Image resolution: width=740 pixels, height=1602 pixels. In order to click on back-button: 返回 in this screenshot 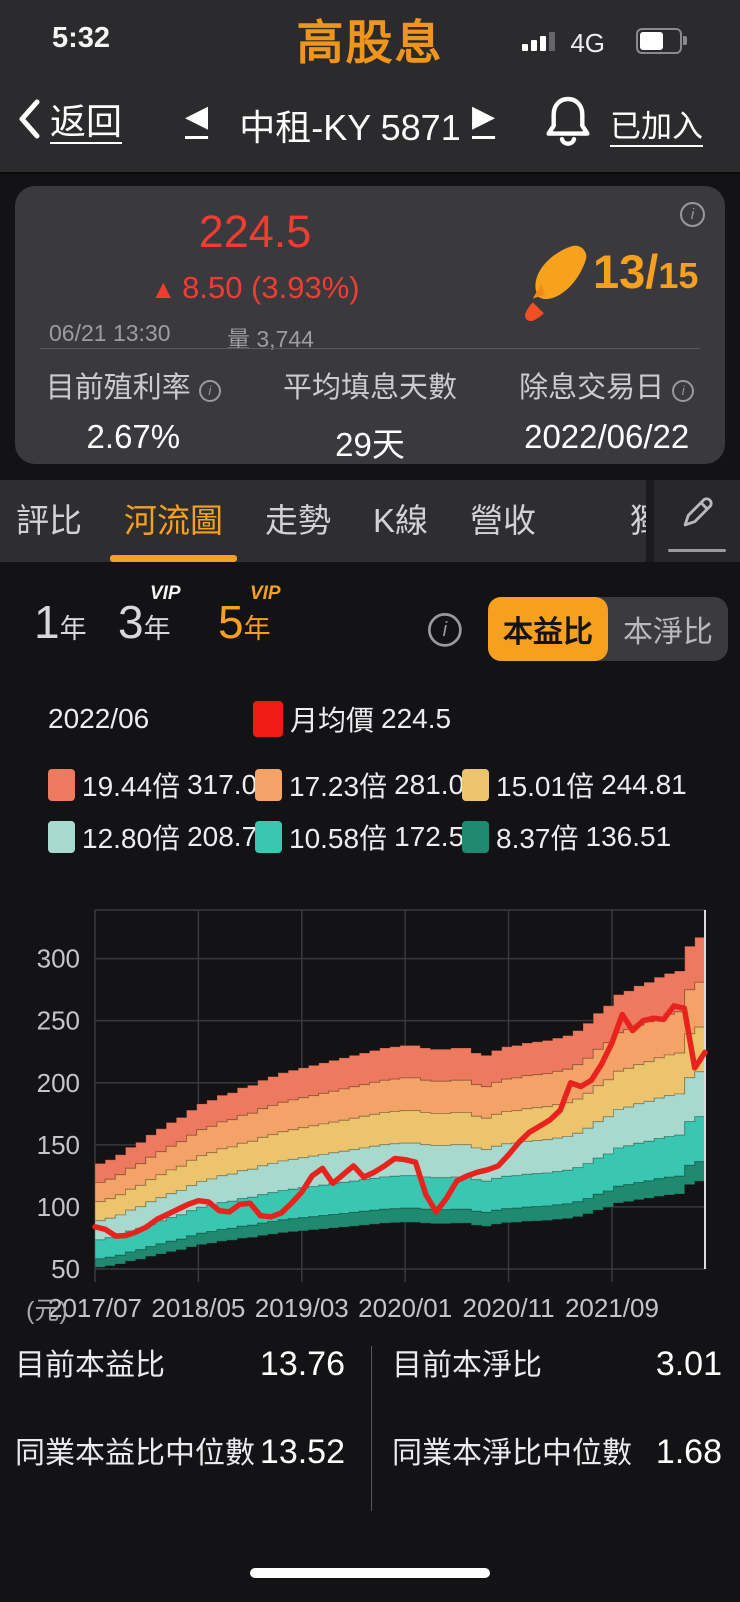, I will do `click(69, 119)`.